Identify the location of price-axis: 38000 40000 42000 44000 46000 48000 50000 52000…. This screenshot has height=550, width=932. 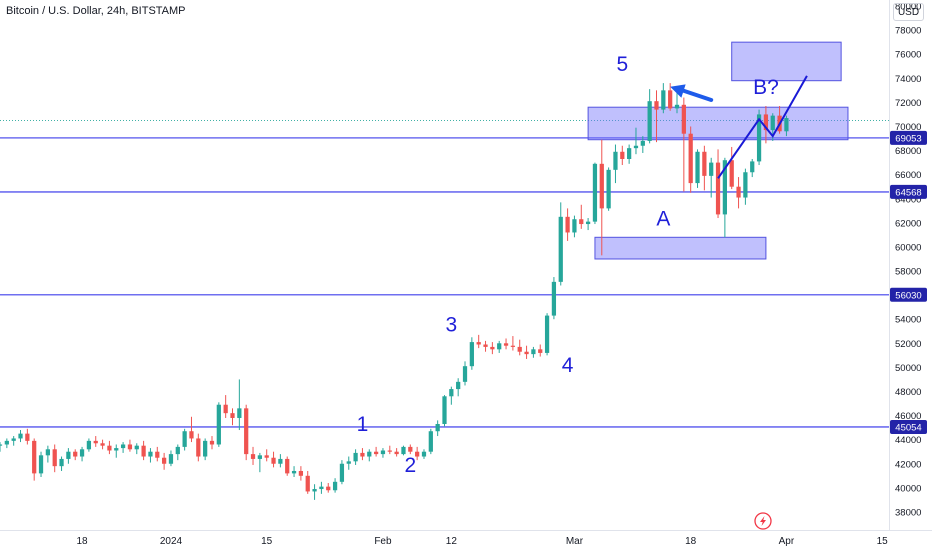
(908, 265).